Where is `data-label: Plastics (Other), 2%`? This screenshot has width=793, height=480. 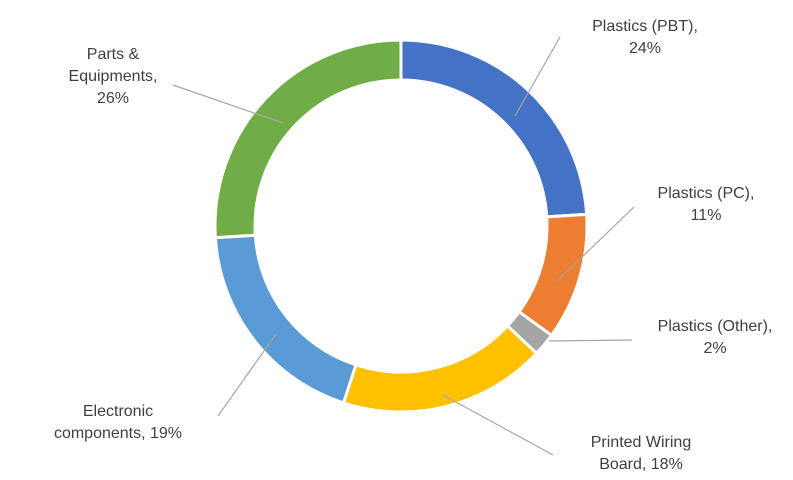 data-label: Plastics (Other), 2% is located at coordinates (715, 337).